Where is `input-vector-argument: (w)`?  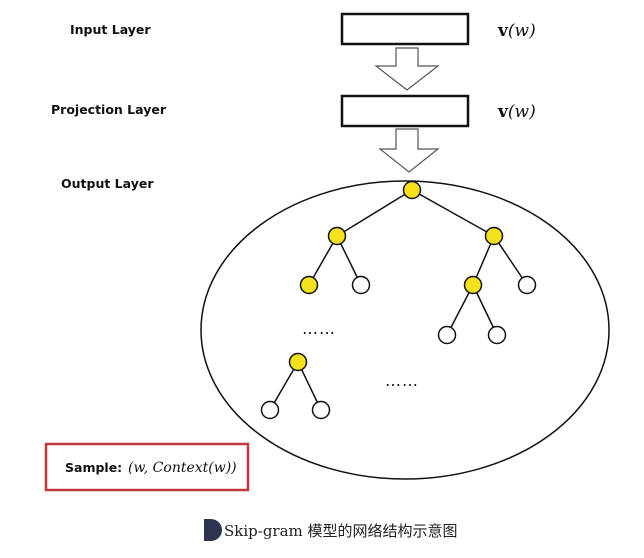
input-vector-argument: (w) is located at coordinates (522, 31).